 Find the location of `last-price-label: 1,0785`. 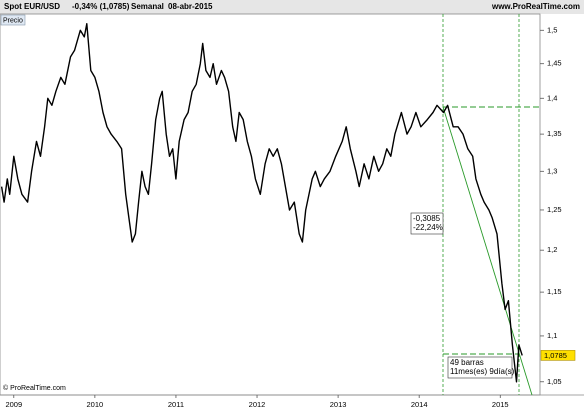

last-price-label: 1,0785 is located at coordinates (555, 355).